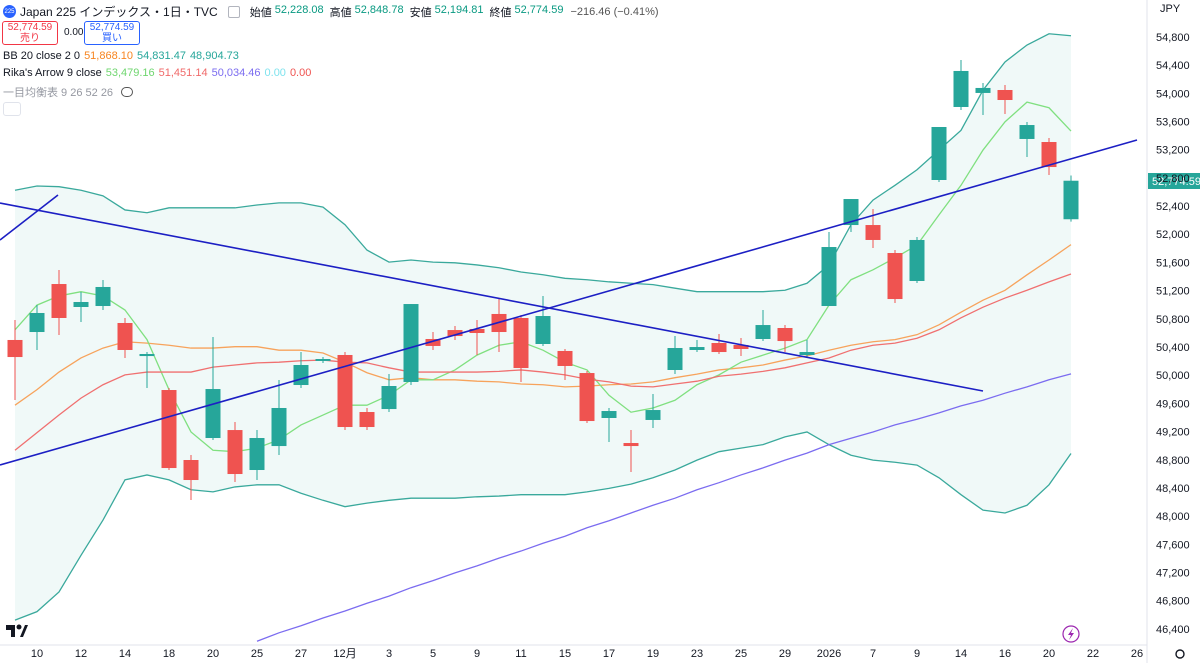 Image resolution: width=1200 pixels, height=663 pixels. I want to click on y-tick-label: 54,000, so click(1173, 94).